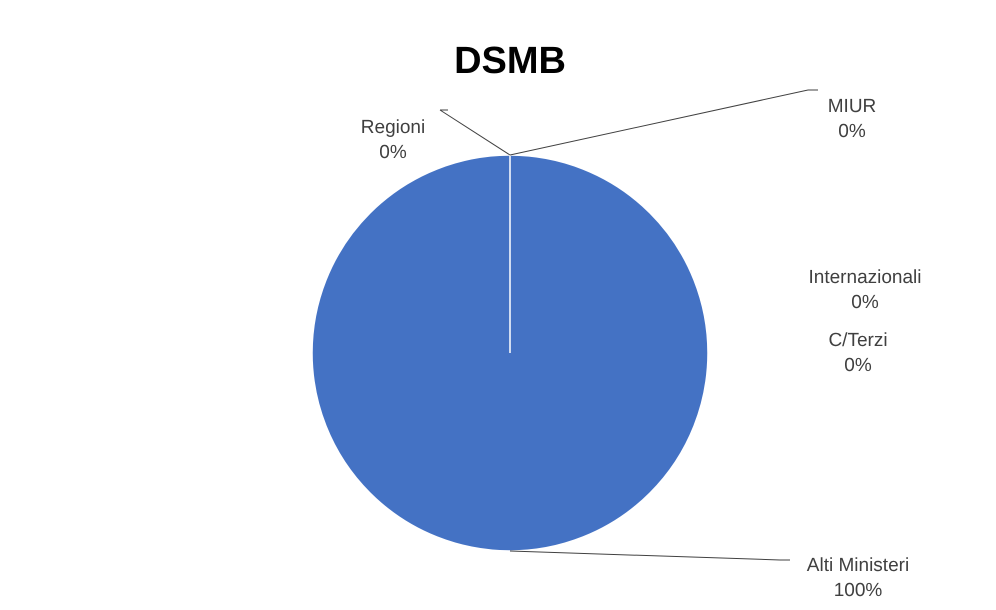 The height and width of the screenshot is (610, 996). What do you see at coordinates (852, 106) in the screenshot?
I see `legend-label: MIUR` at bounding box center [852, 106].